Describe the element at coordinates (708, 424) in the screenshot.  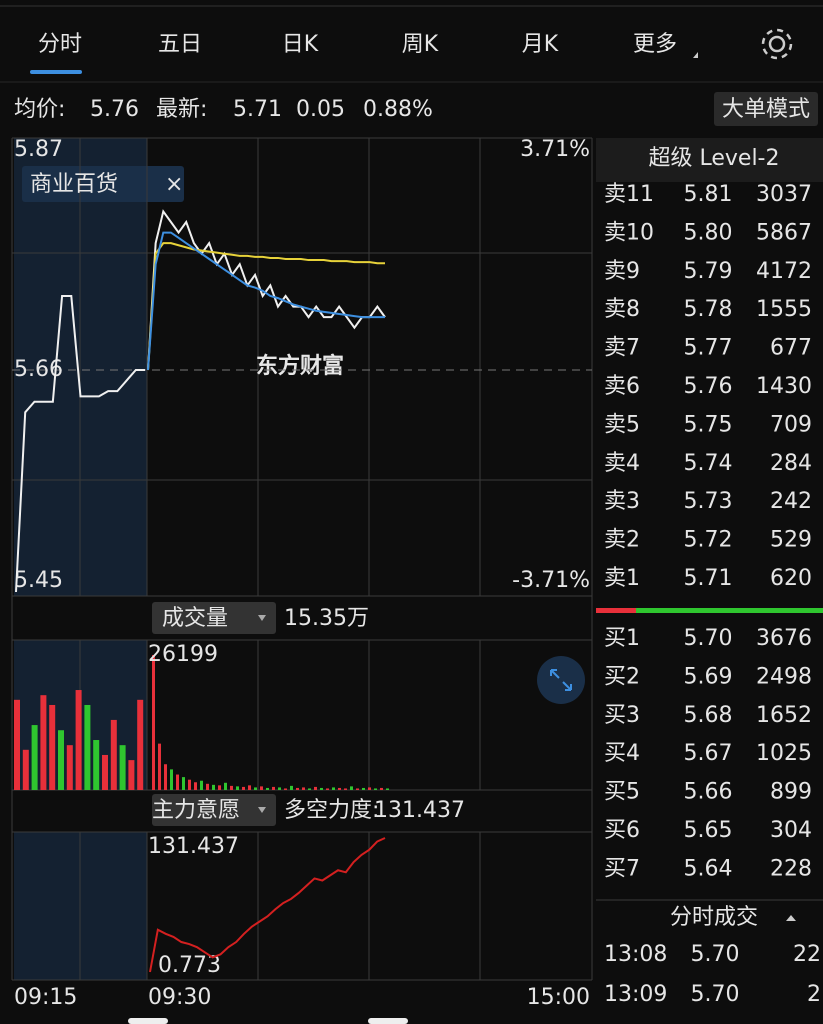
I see `book-price: 5.75` at that location.